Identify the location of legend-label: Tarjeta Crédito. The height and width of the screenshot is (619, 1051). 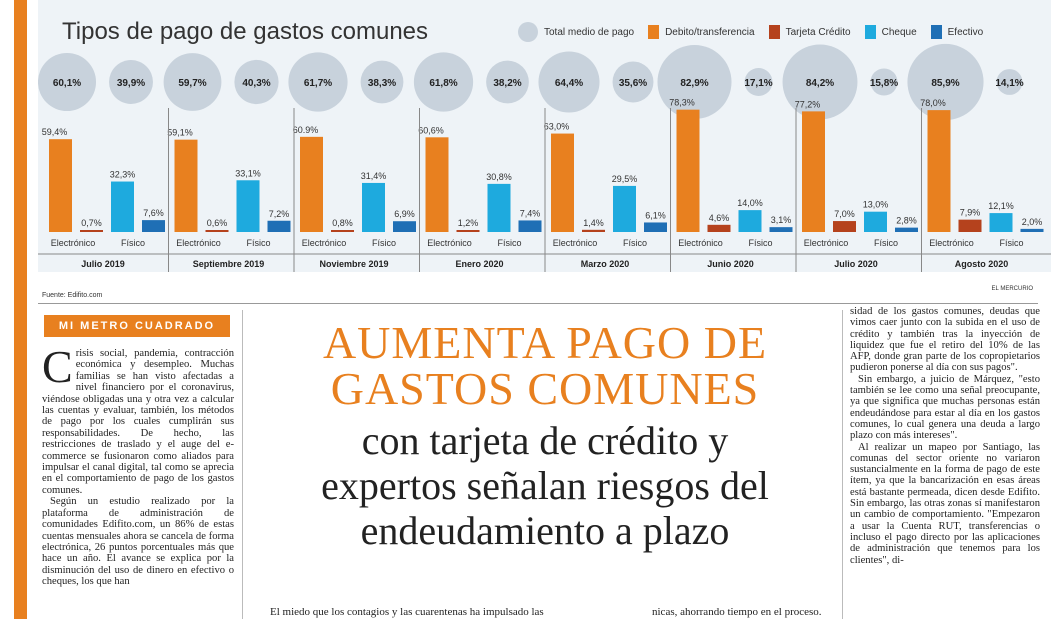
(818, 32).